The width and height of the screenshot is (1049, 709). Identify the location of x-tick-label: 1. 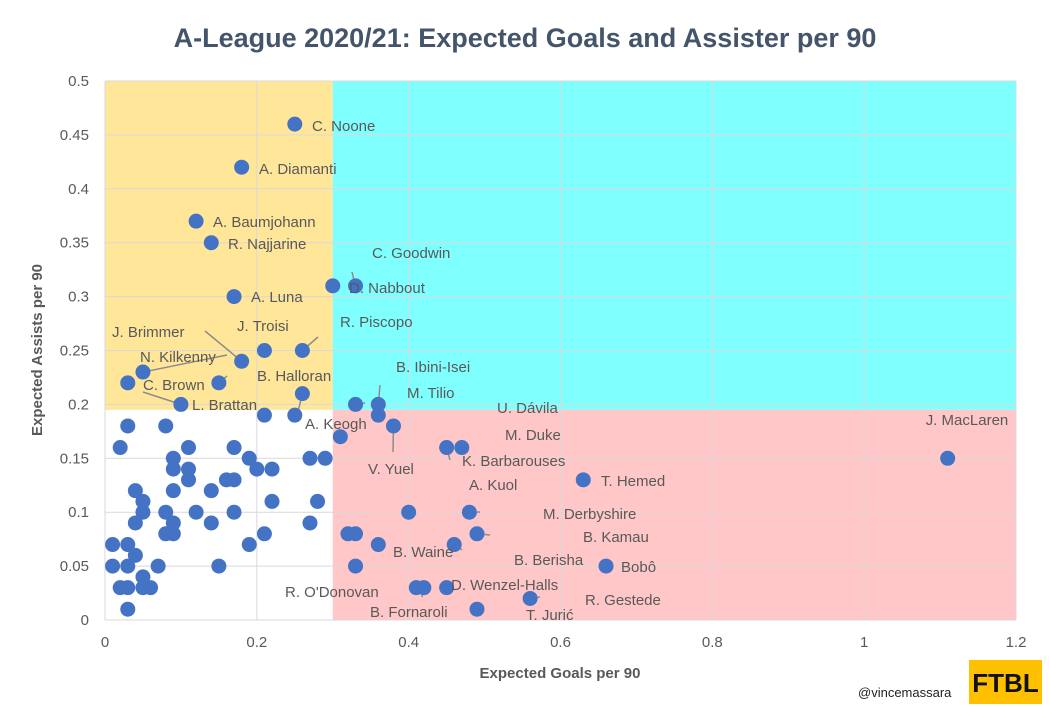
(864, 642).